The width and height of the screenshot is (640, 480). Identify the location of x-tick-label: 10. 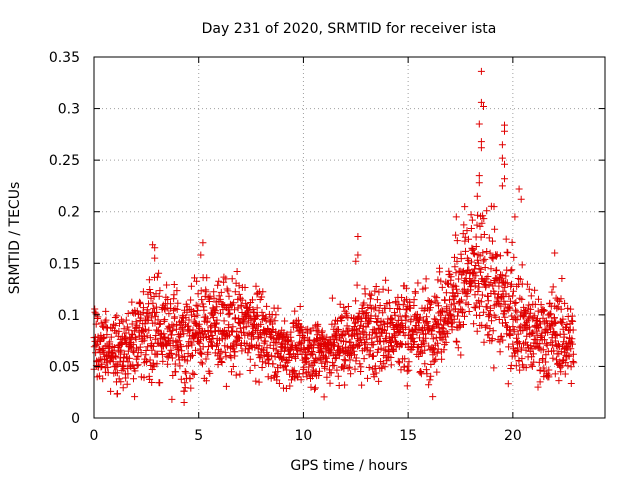
(304, 436).